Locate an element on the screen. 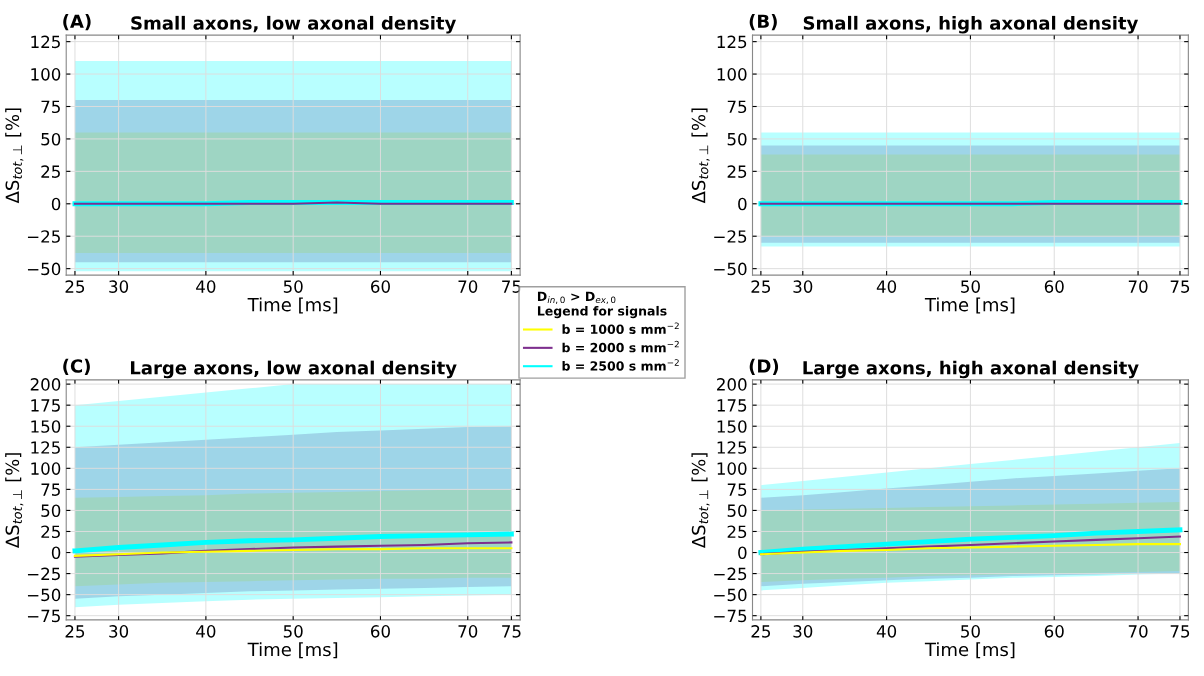 Image resolution: width=1204 pixels, height=676 pixels. chart-title: Small axons, low axonal density is located at coordinates (293, 24).